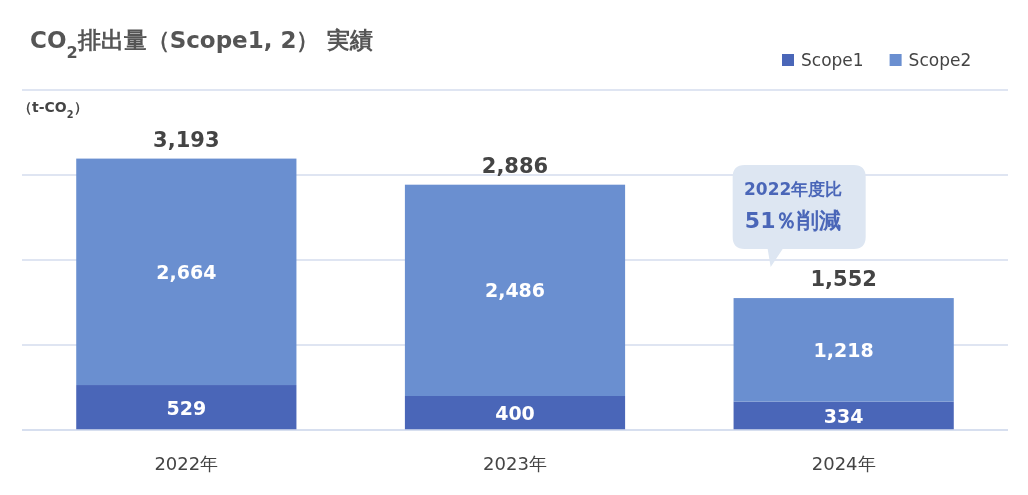 The height and width of the screenshot is (495, 1028). I want to click on legend-label: Scope1, so click(832, 60).